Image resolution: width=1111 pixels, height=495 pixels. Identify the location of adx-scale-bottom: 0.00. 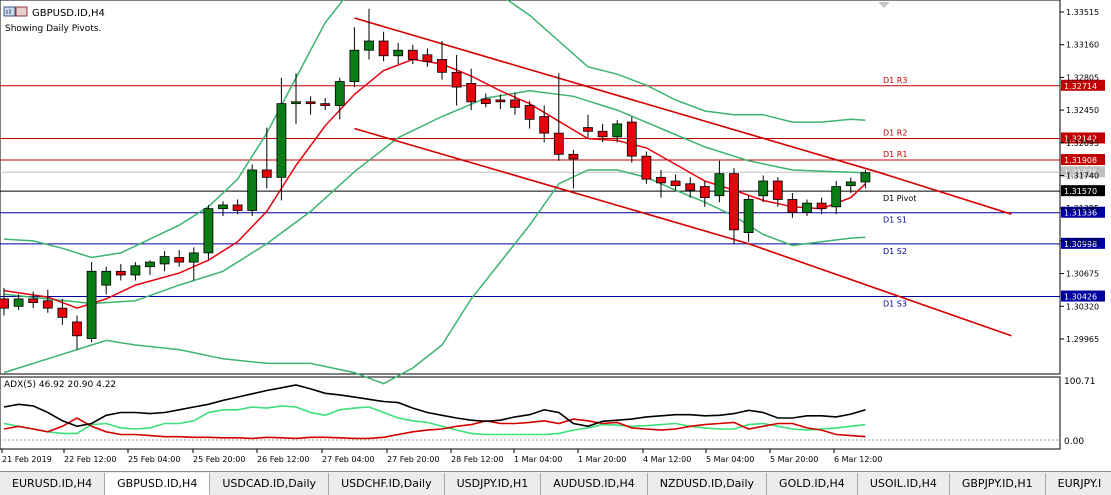
(1074, 442).